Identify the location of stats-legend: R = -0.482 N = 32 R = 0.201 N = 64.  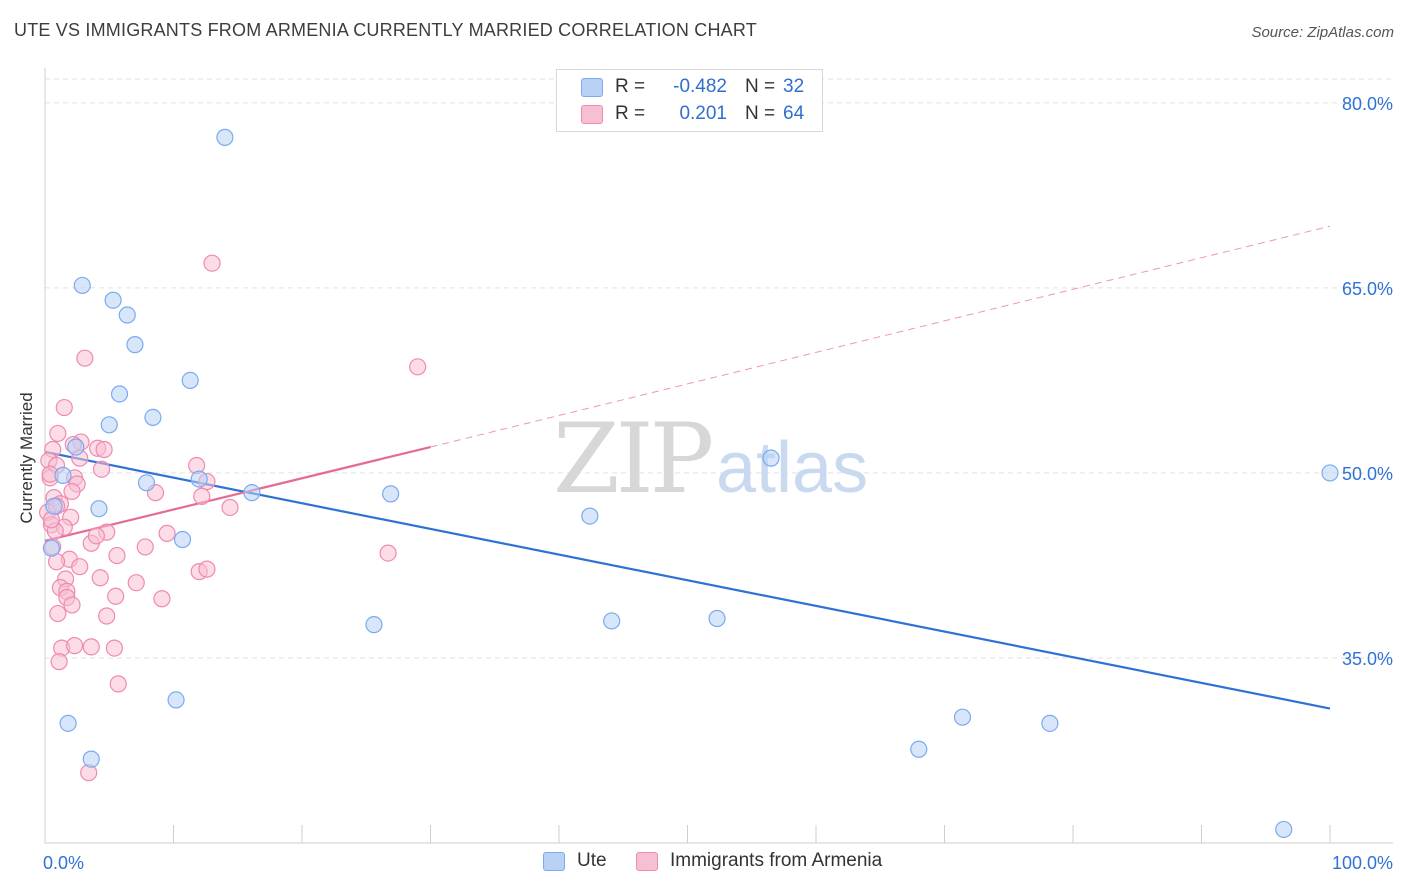
(689, 100).